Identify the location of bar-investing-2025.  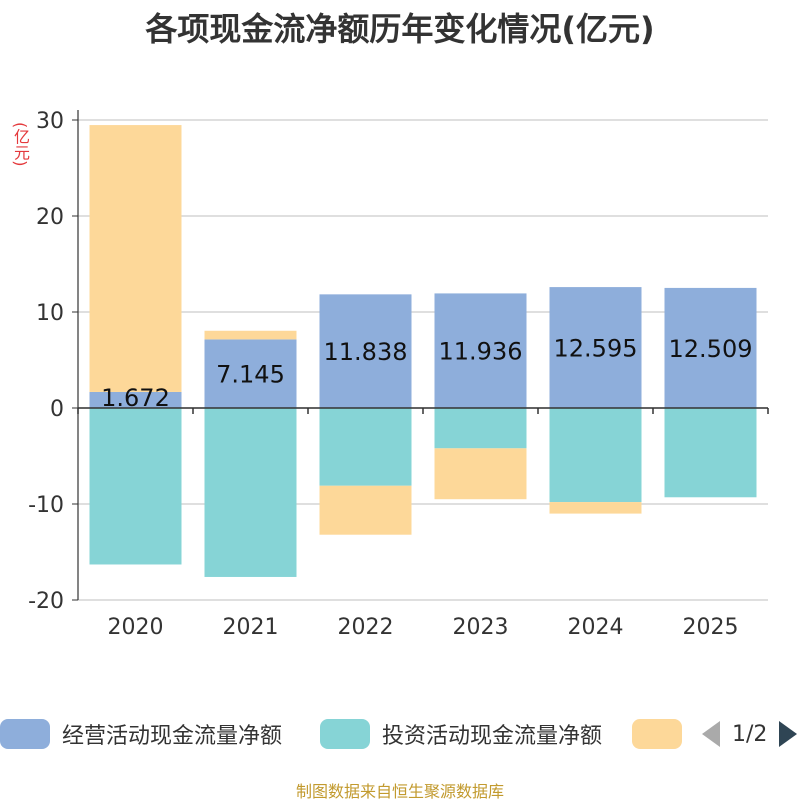
(710, 453).